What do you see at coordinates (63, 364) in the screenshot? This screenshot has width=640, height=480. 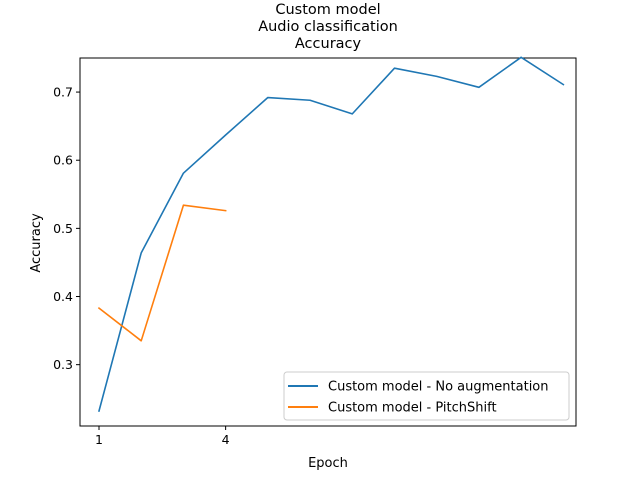 I see `y-tick-label-0: 0.3` at bounding box center [63, 364].